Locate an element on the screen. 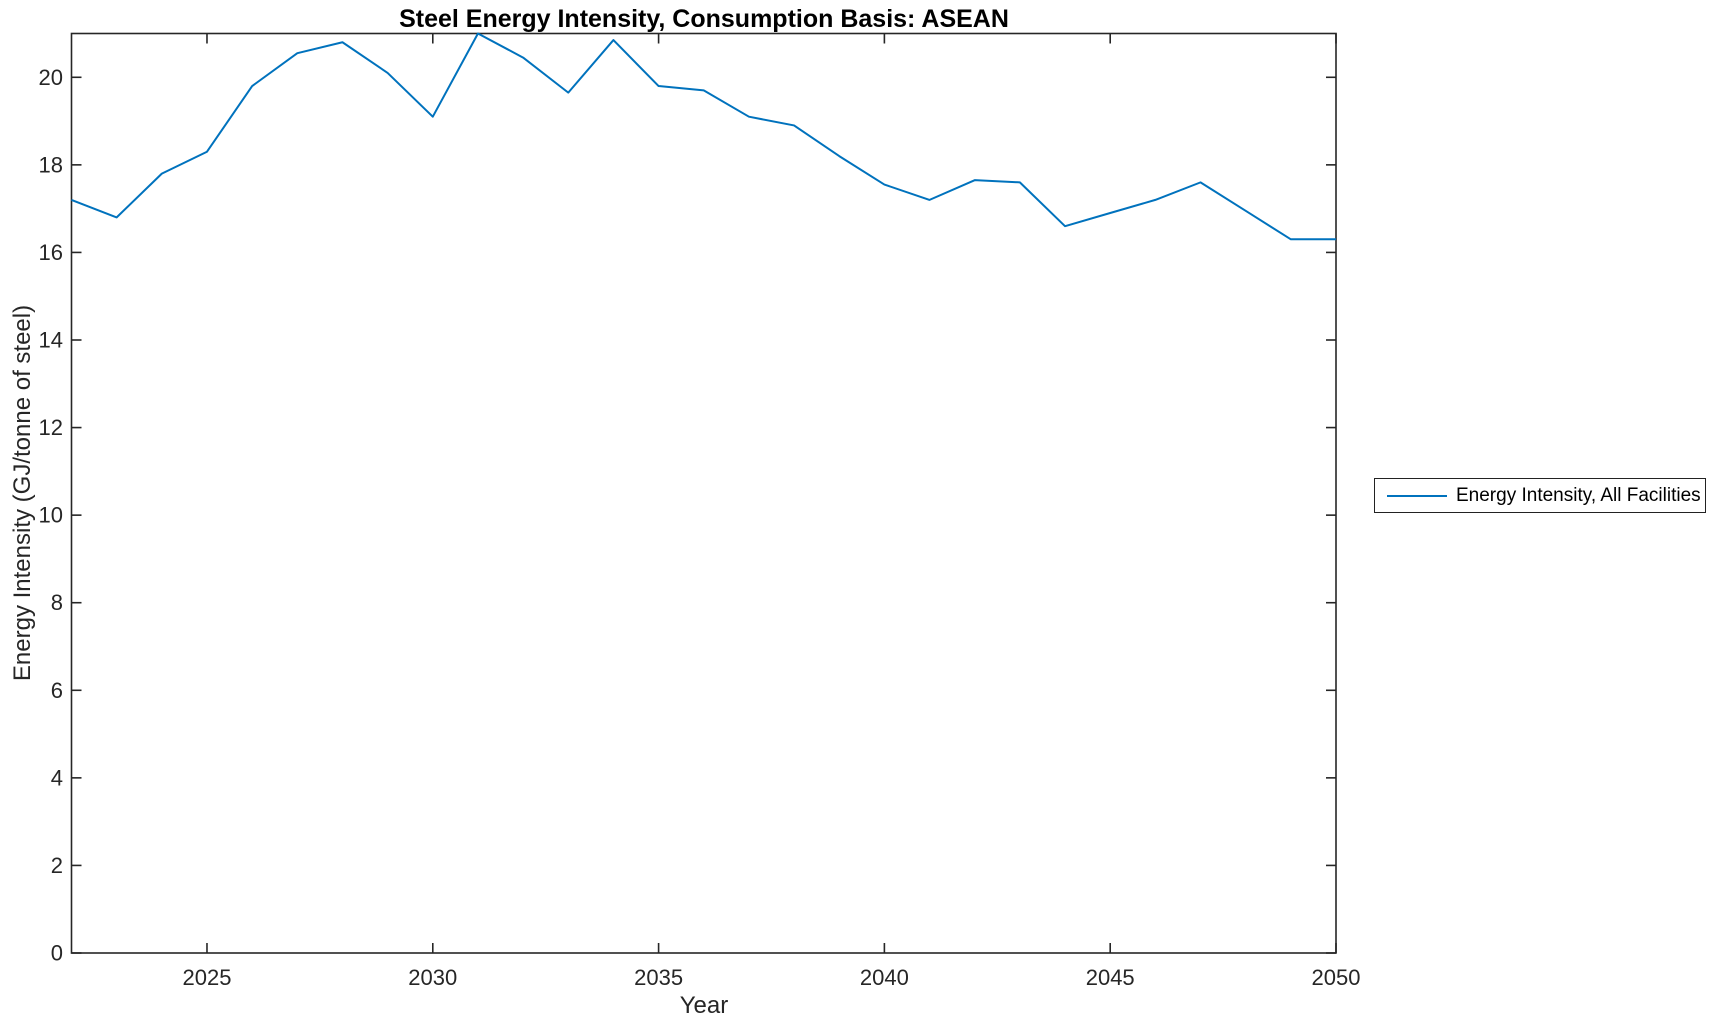  y-tick-label: 10 is located at coordinates (51, 515).